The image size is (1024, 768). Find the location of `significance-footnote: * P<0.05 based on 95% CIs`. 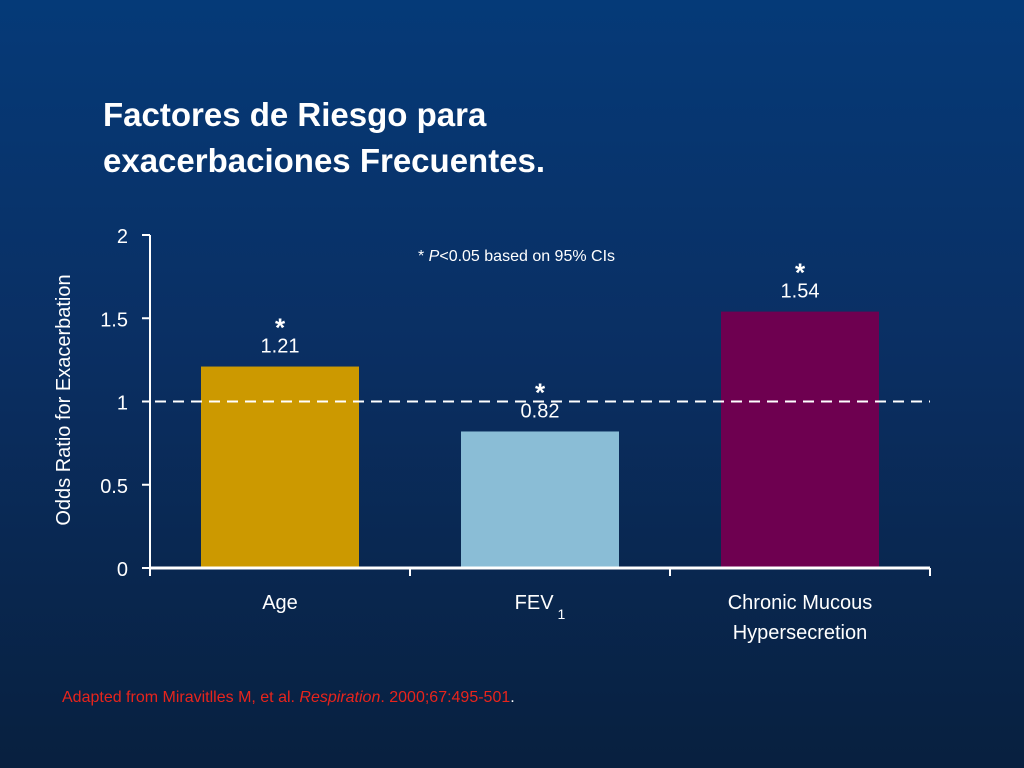

significance-footnote: * P<0.05 based on 95% CIs is located at coordinates (516, 256).